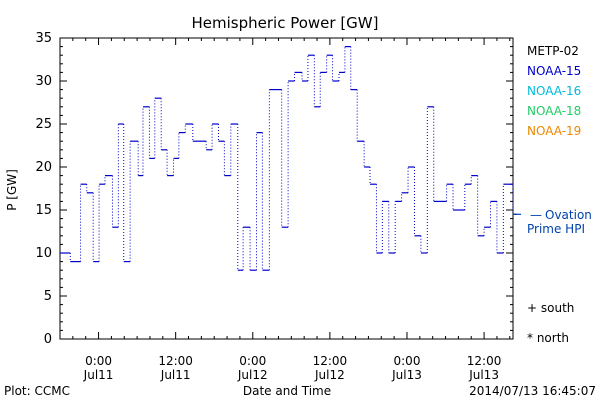  I want to click on y-tick-label: 25, so click(43, 124).